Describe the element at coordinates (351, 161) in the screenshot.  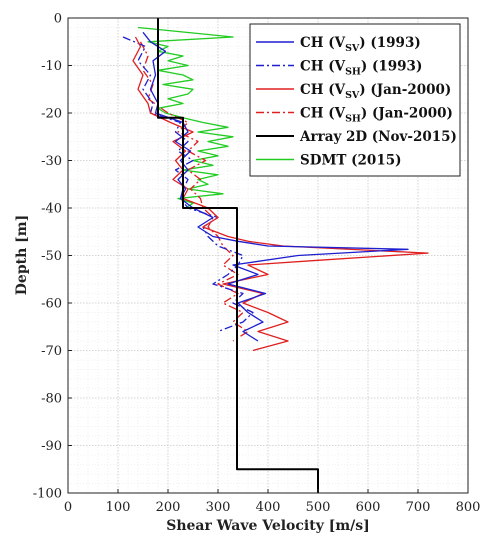
I see `legend-entry: SDMT (2015)` at that location.